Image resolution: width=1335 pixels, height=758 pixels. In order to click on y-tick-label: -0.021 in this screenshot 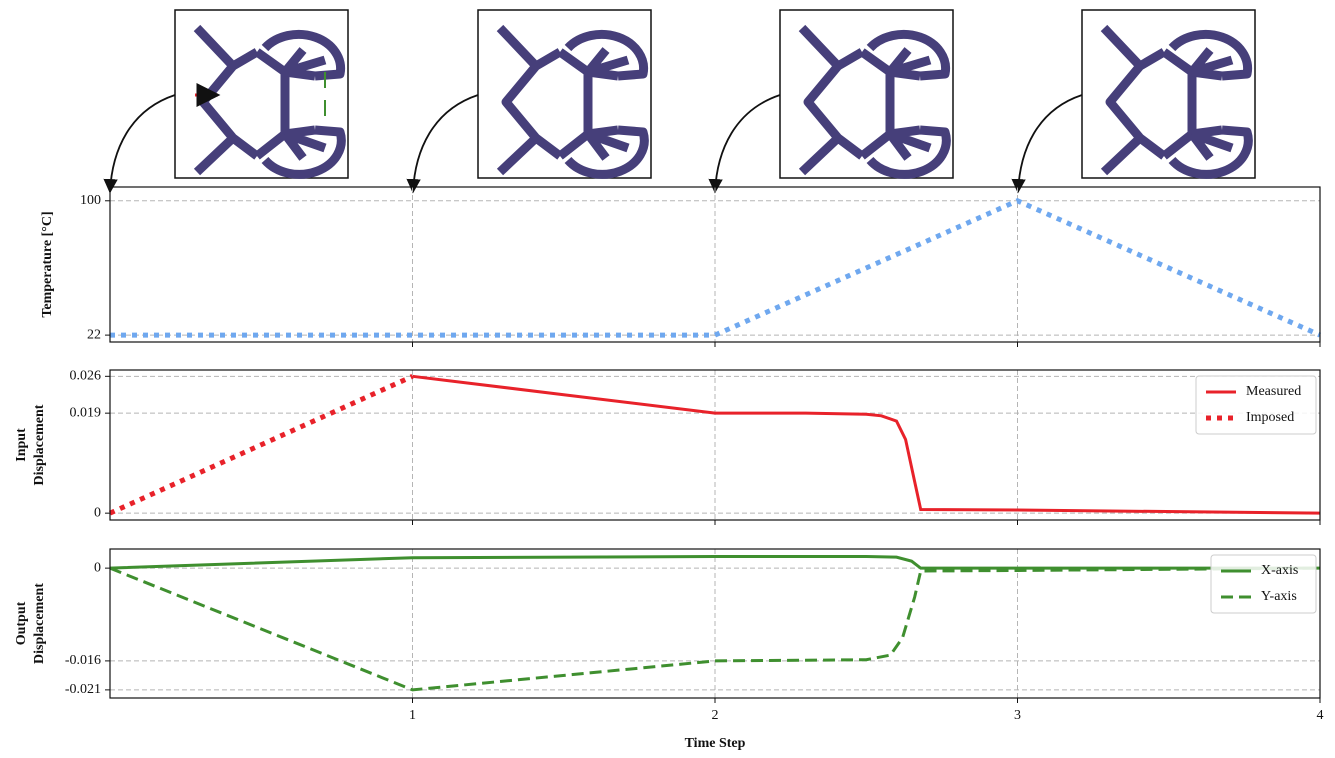, I will do `click(83, 689)`.